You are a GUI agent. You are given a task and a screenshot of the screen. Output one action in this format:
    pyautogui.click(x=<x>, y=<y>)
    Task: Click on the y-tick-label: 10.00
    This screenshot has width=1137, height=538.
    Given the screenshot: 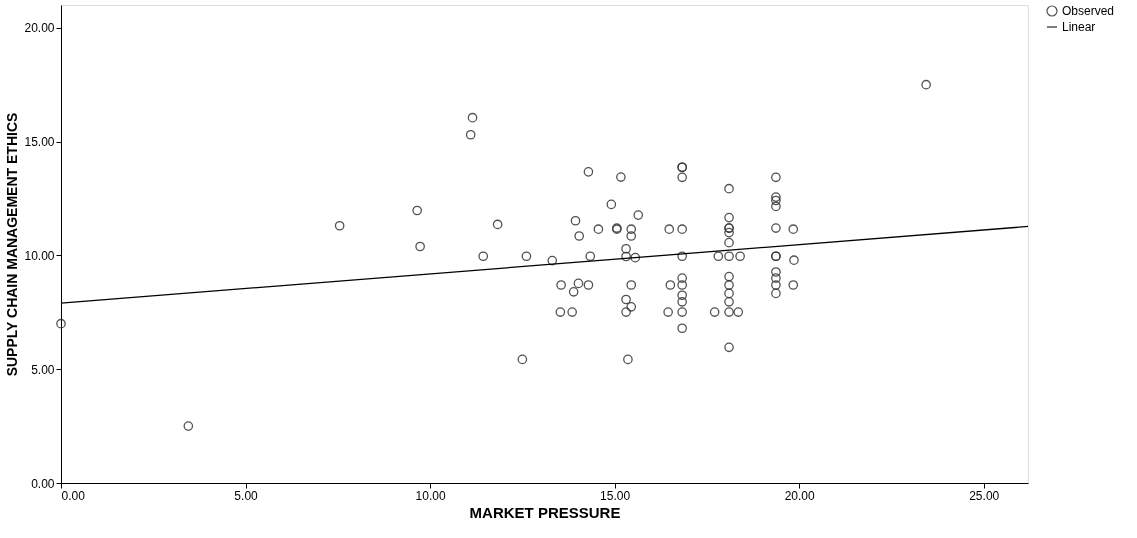 What is the action you would take?
    pyautogui.click(x=39, y=255)
    